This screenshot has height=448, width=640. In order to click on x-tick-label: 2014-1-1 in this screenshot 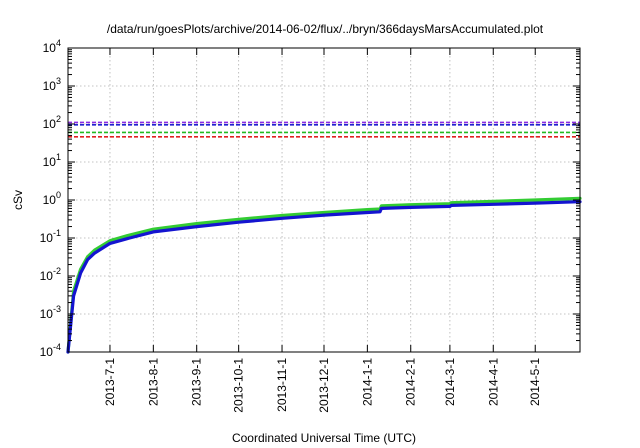, I will do `click(367, 382)`.